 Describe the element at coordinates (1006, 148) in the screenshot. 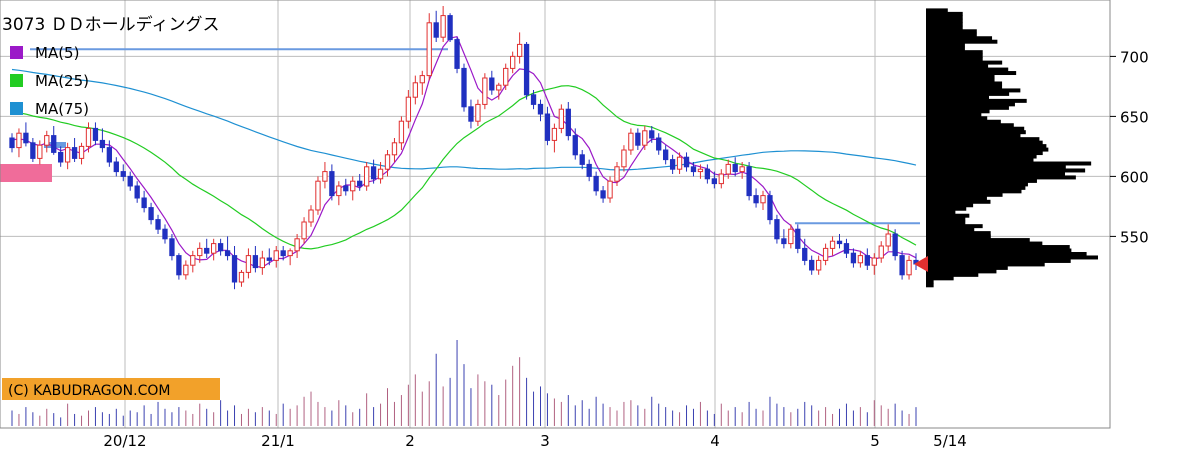

I see `volume-profile-layer` at that location.